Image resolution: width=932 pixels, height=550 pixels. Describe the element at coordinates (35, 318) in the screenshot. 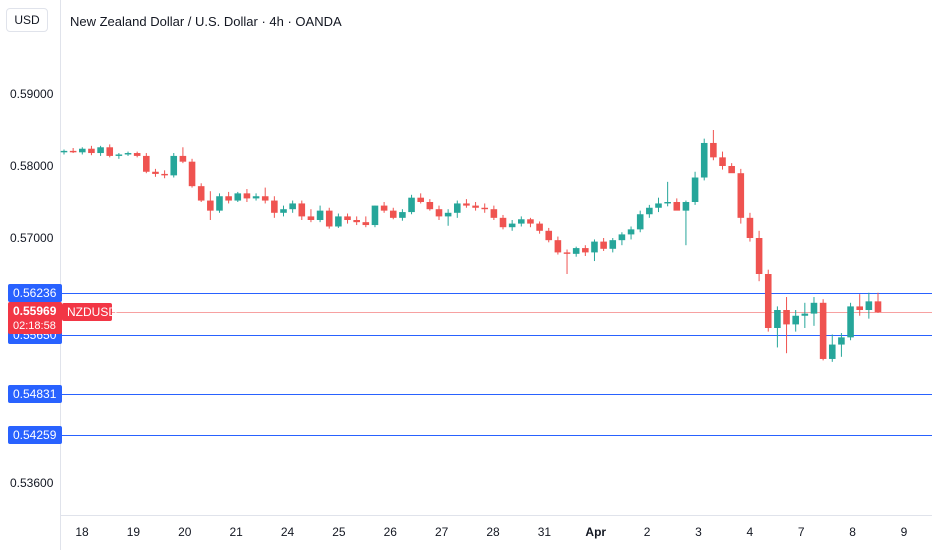

I see `current-price-badge` at that location.